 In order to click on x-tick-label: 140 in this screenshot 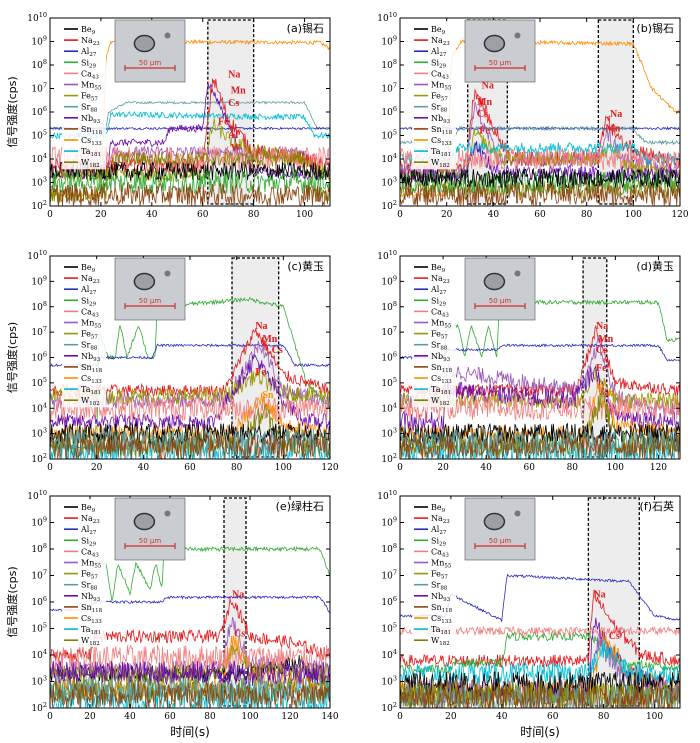, I will do `click(329, 717)`.